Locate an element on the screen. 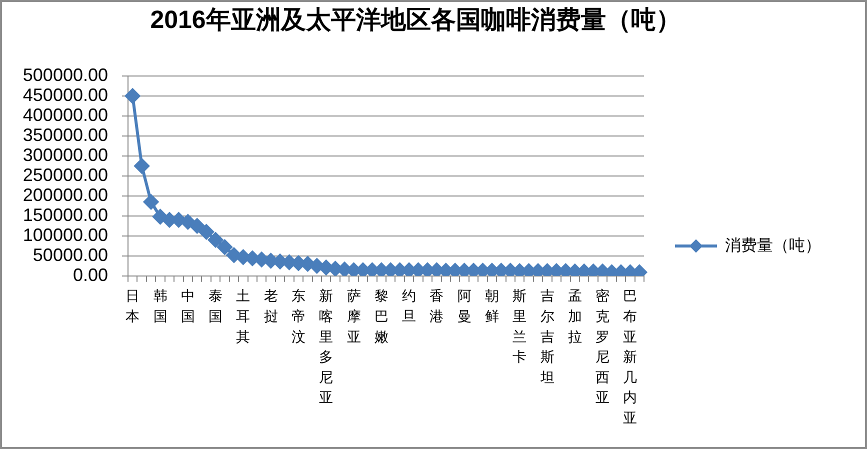 Image resolution: width=867 pixels, height=449 pixels. x-tick-label: 朝鲜 is located at coordinates (491, 307).